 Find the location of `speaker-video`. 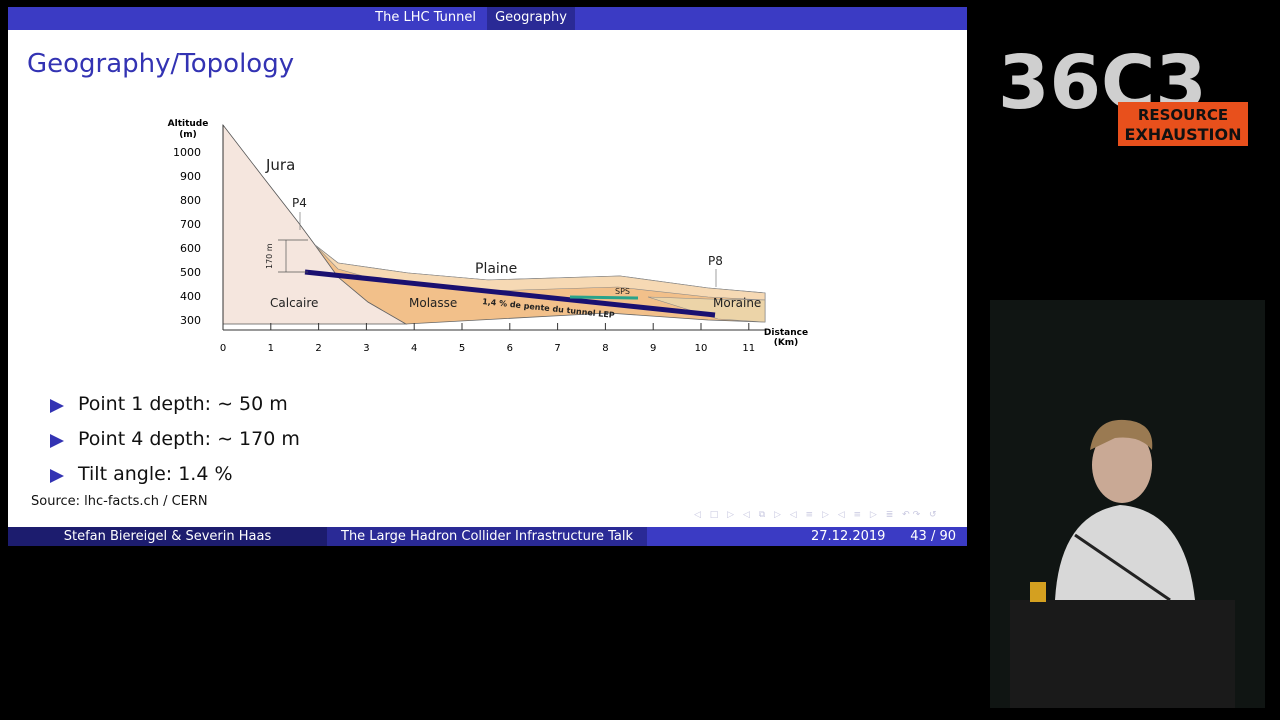

speaker-video is located at coordinates (1127, 504).